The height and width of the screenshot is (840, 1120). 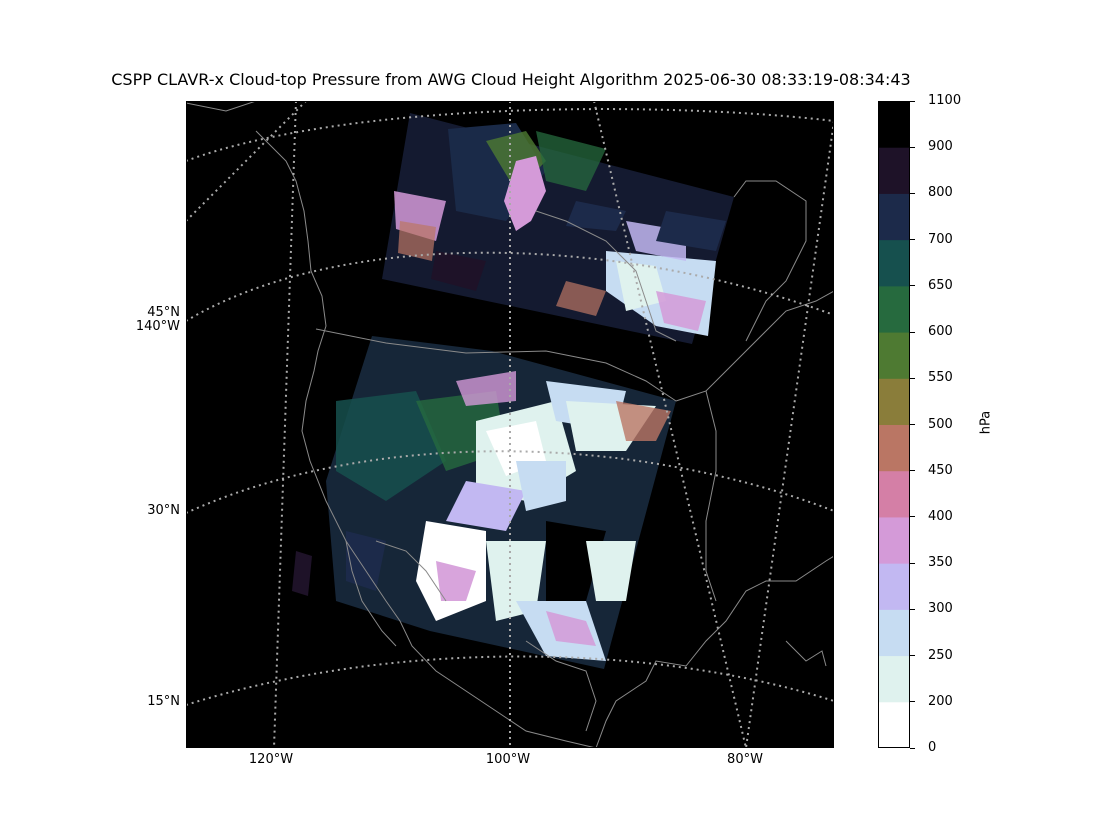 I want to click on colorbar-tick-label: 900, so click(x=940, y=147).